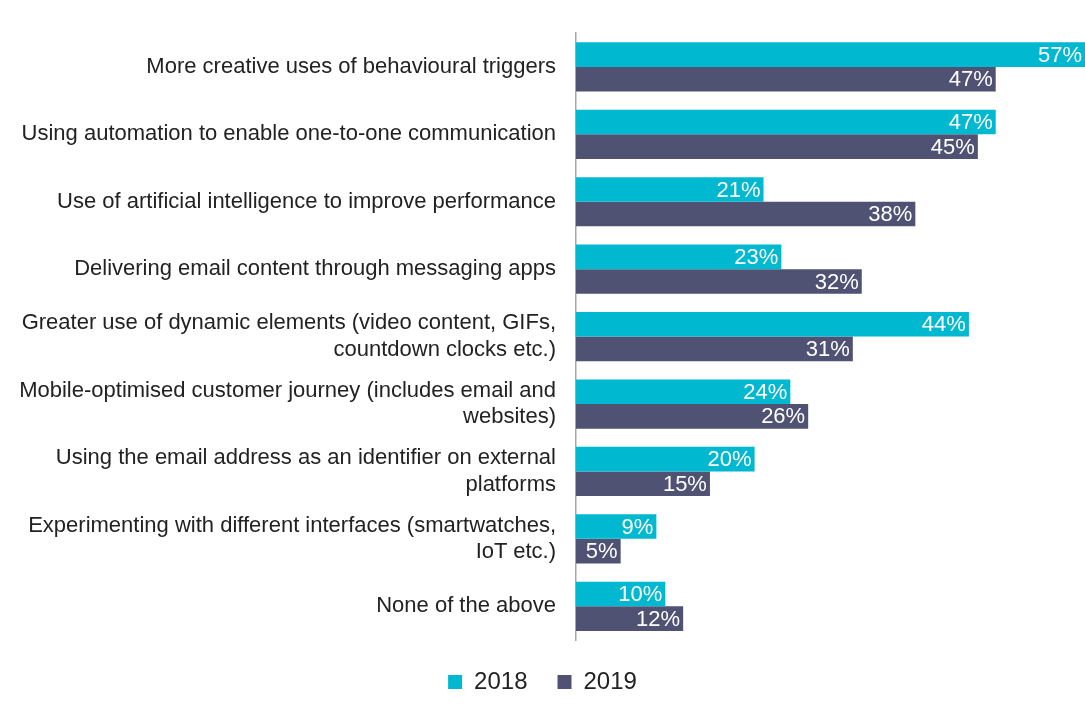 This screenshot has width=1085, height=704. I want to click on data-label: 24%, so click(765, 391).